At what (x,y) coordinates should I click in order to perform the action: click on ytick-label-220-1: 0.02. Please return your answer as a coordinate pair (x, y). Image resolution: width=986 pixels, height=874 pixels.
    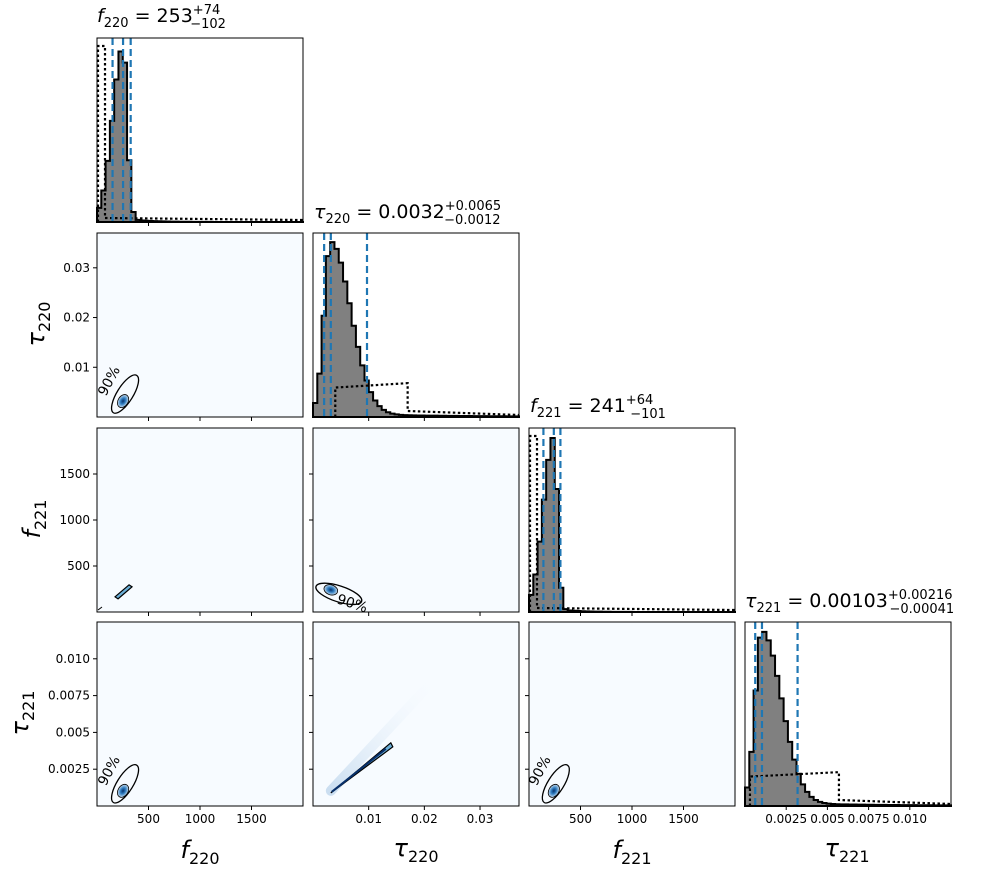
    Looking at the image, I should click on (76, 318).